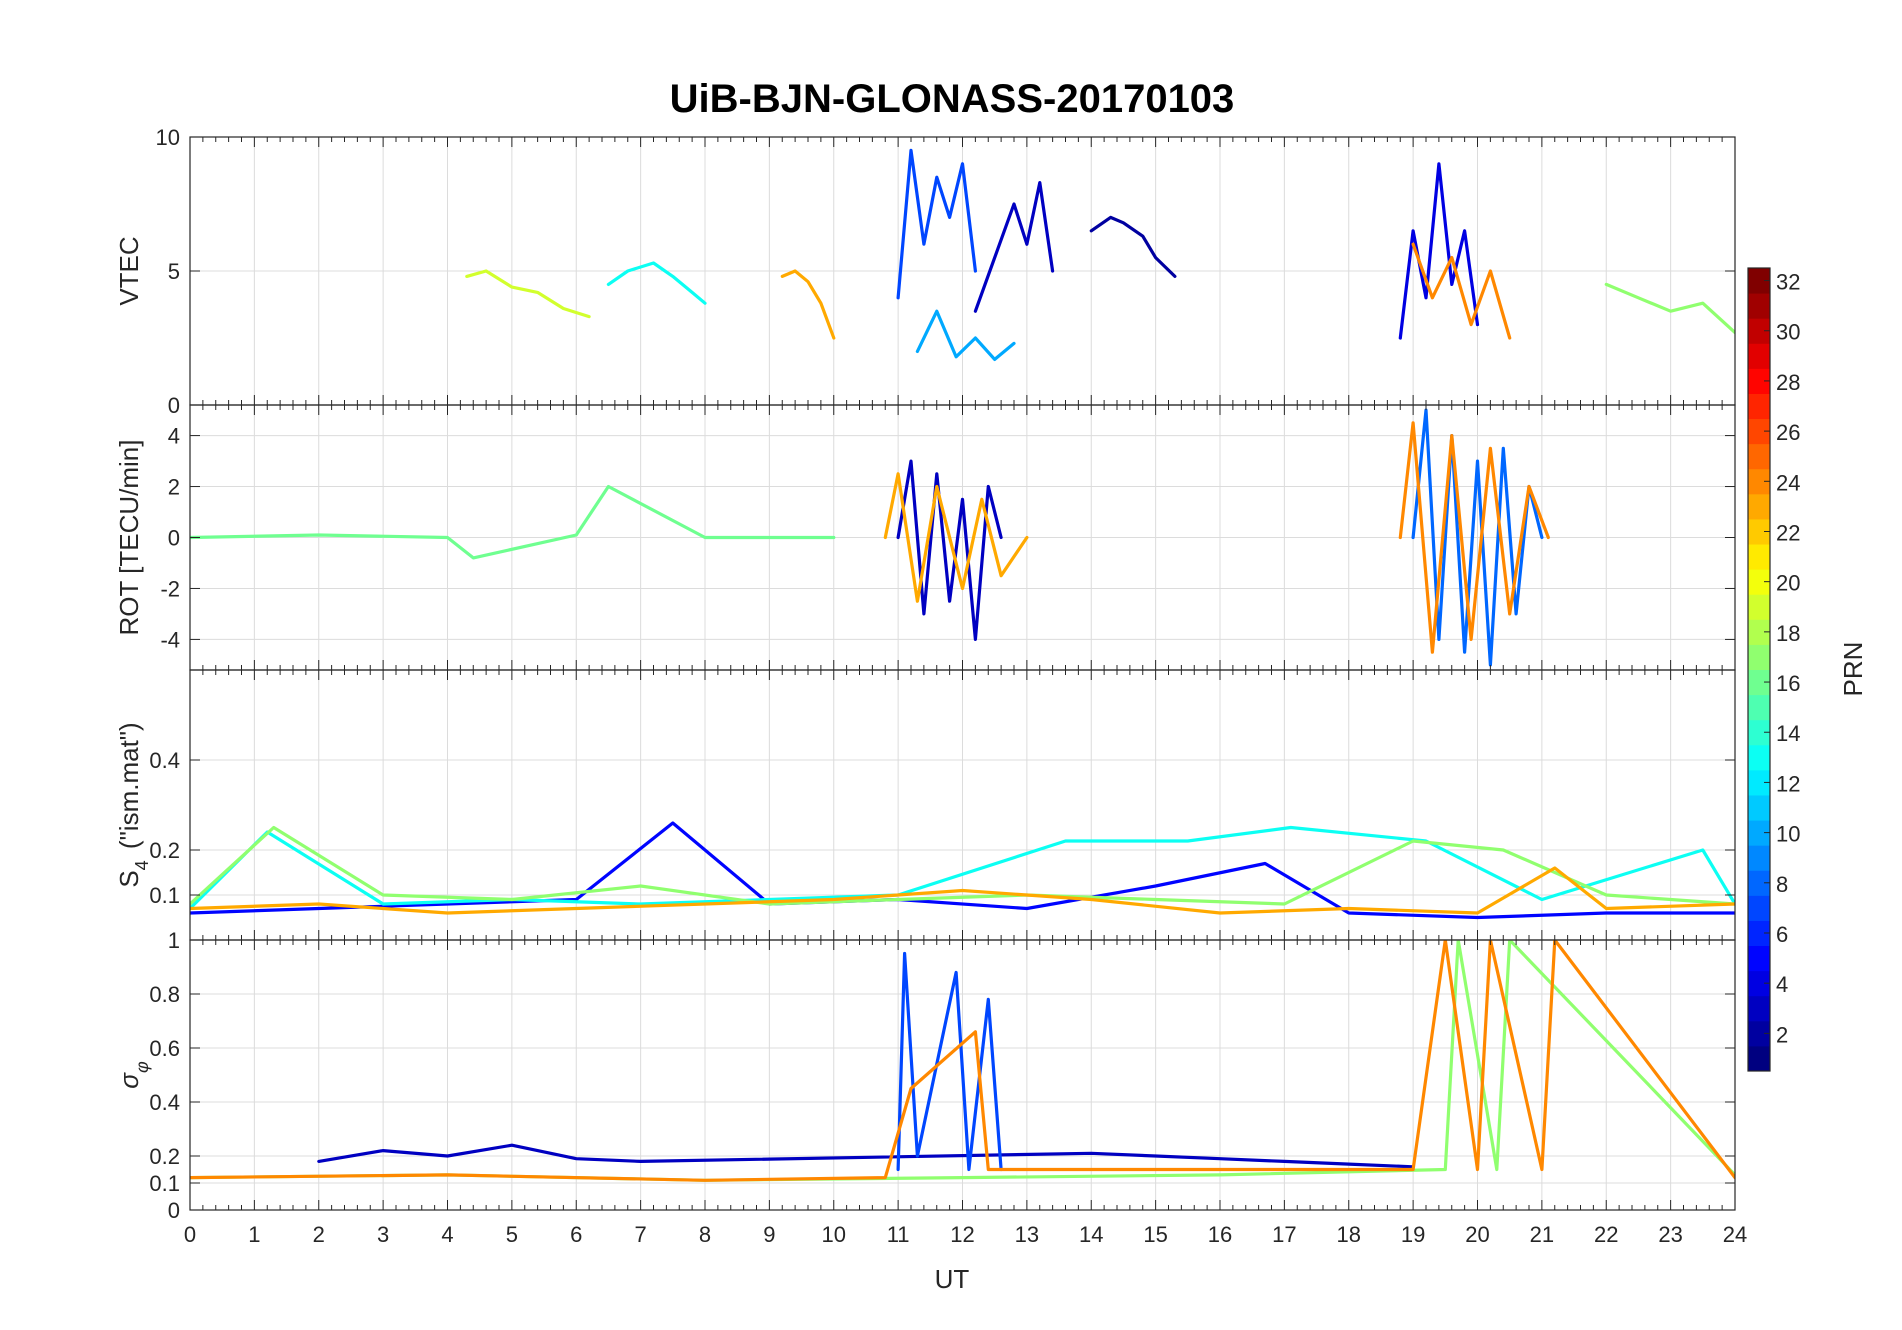 Image resolution: width=1902 pixels, height=1330 pixels. I want to click on x-tick-label: 15, so click(1155, 1234).